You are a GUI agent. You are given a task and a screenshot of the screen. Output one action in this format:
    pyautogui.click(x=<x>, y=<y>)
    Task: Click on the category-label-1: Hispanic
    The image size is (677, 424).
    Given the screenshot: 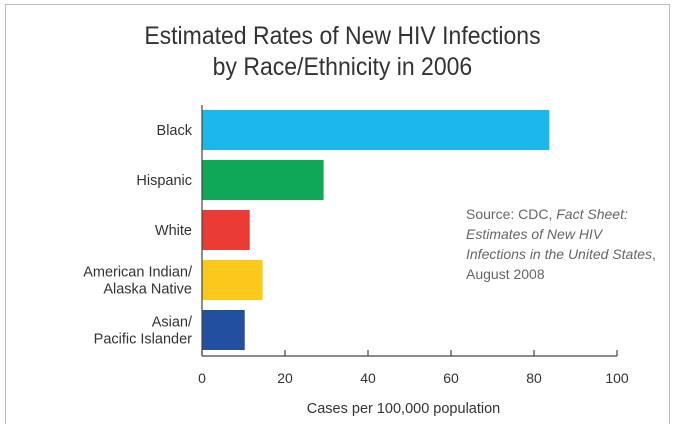 What is the action you would take?
    pyautogui.click(x=164, y=181)
    